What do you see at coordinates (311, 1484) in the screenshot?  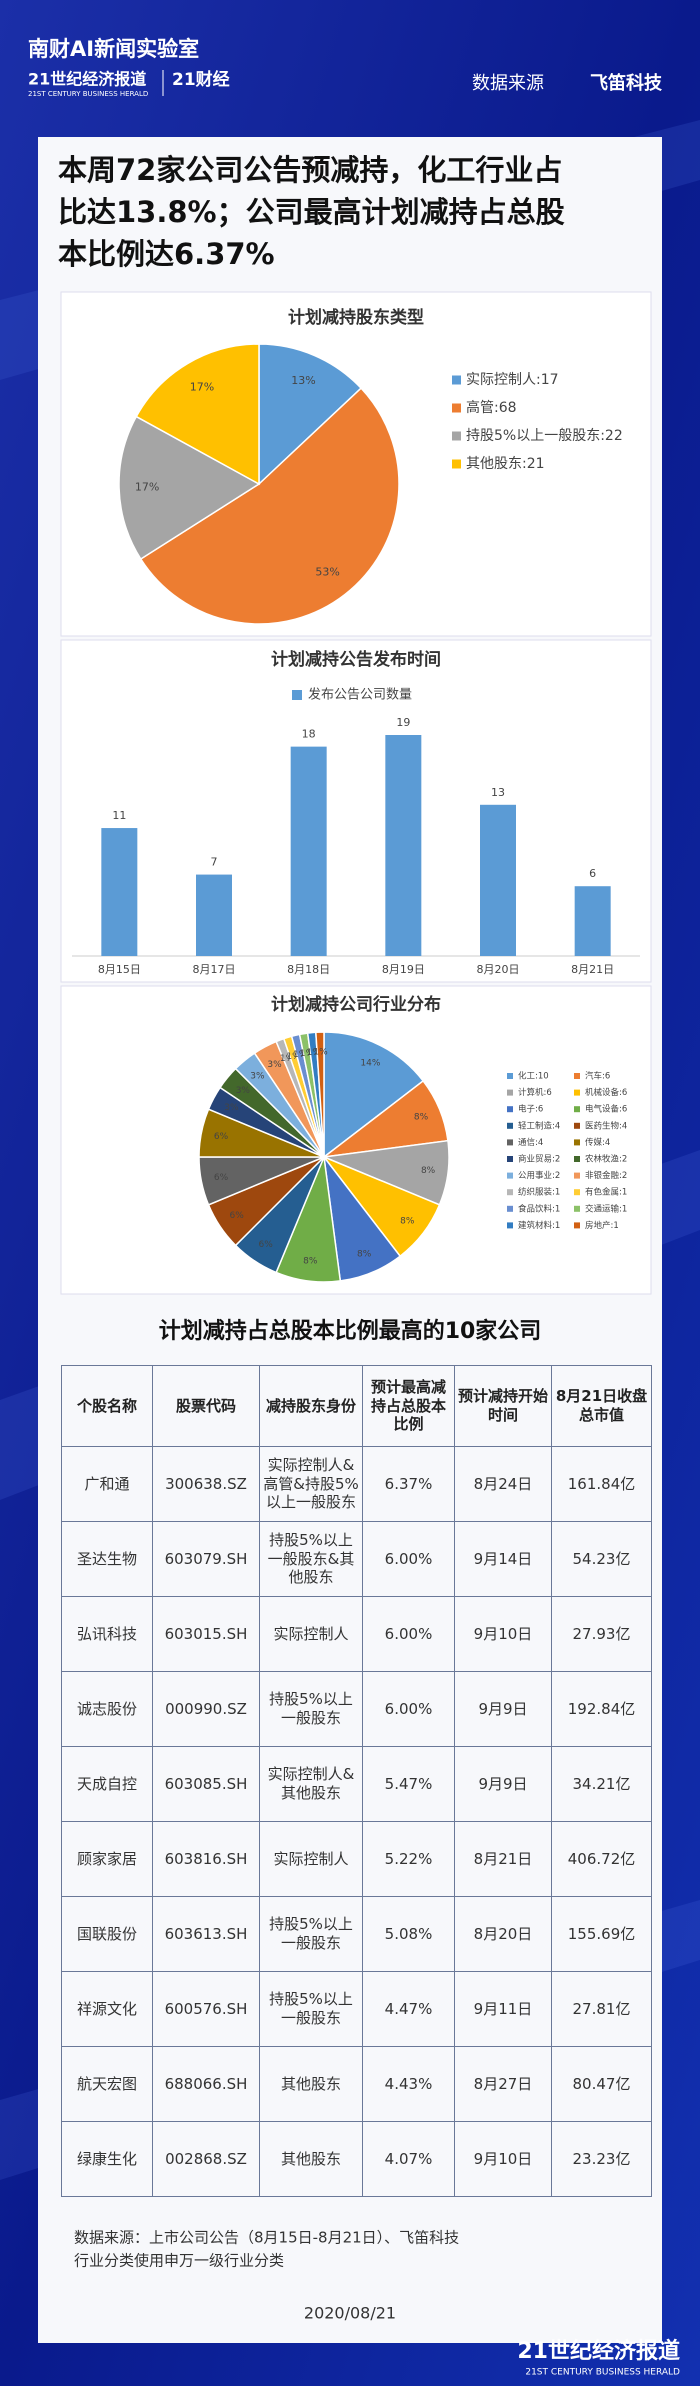 I see `table-cell: 实际控制人&高管&持股5%以上一般股东` at bounding box center [311, 1484].